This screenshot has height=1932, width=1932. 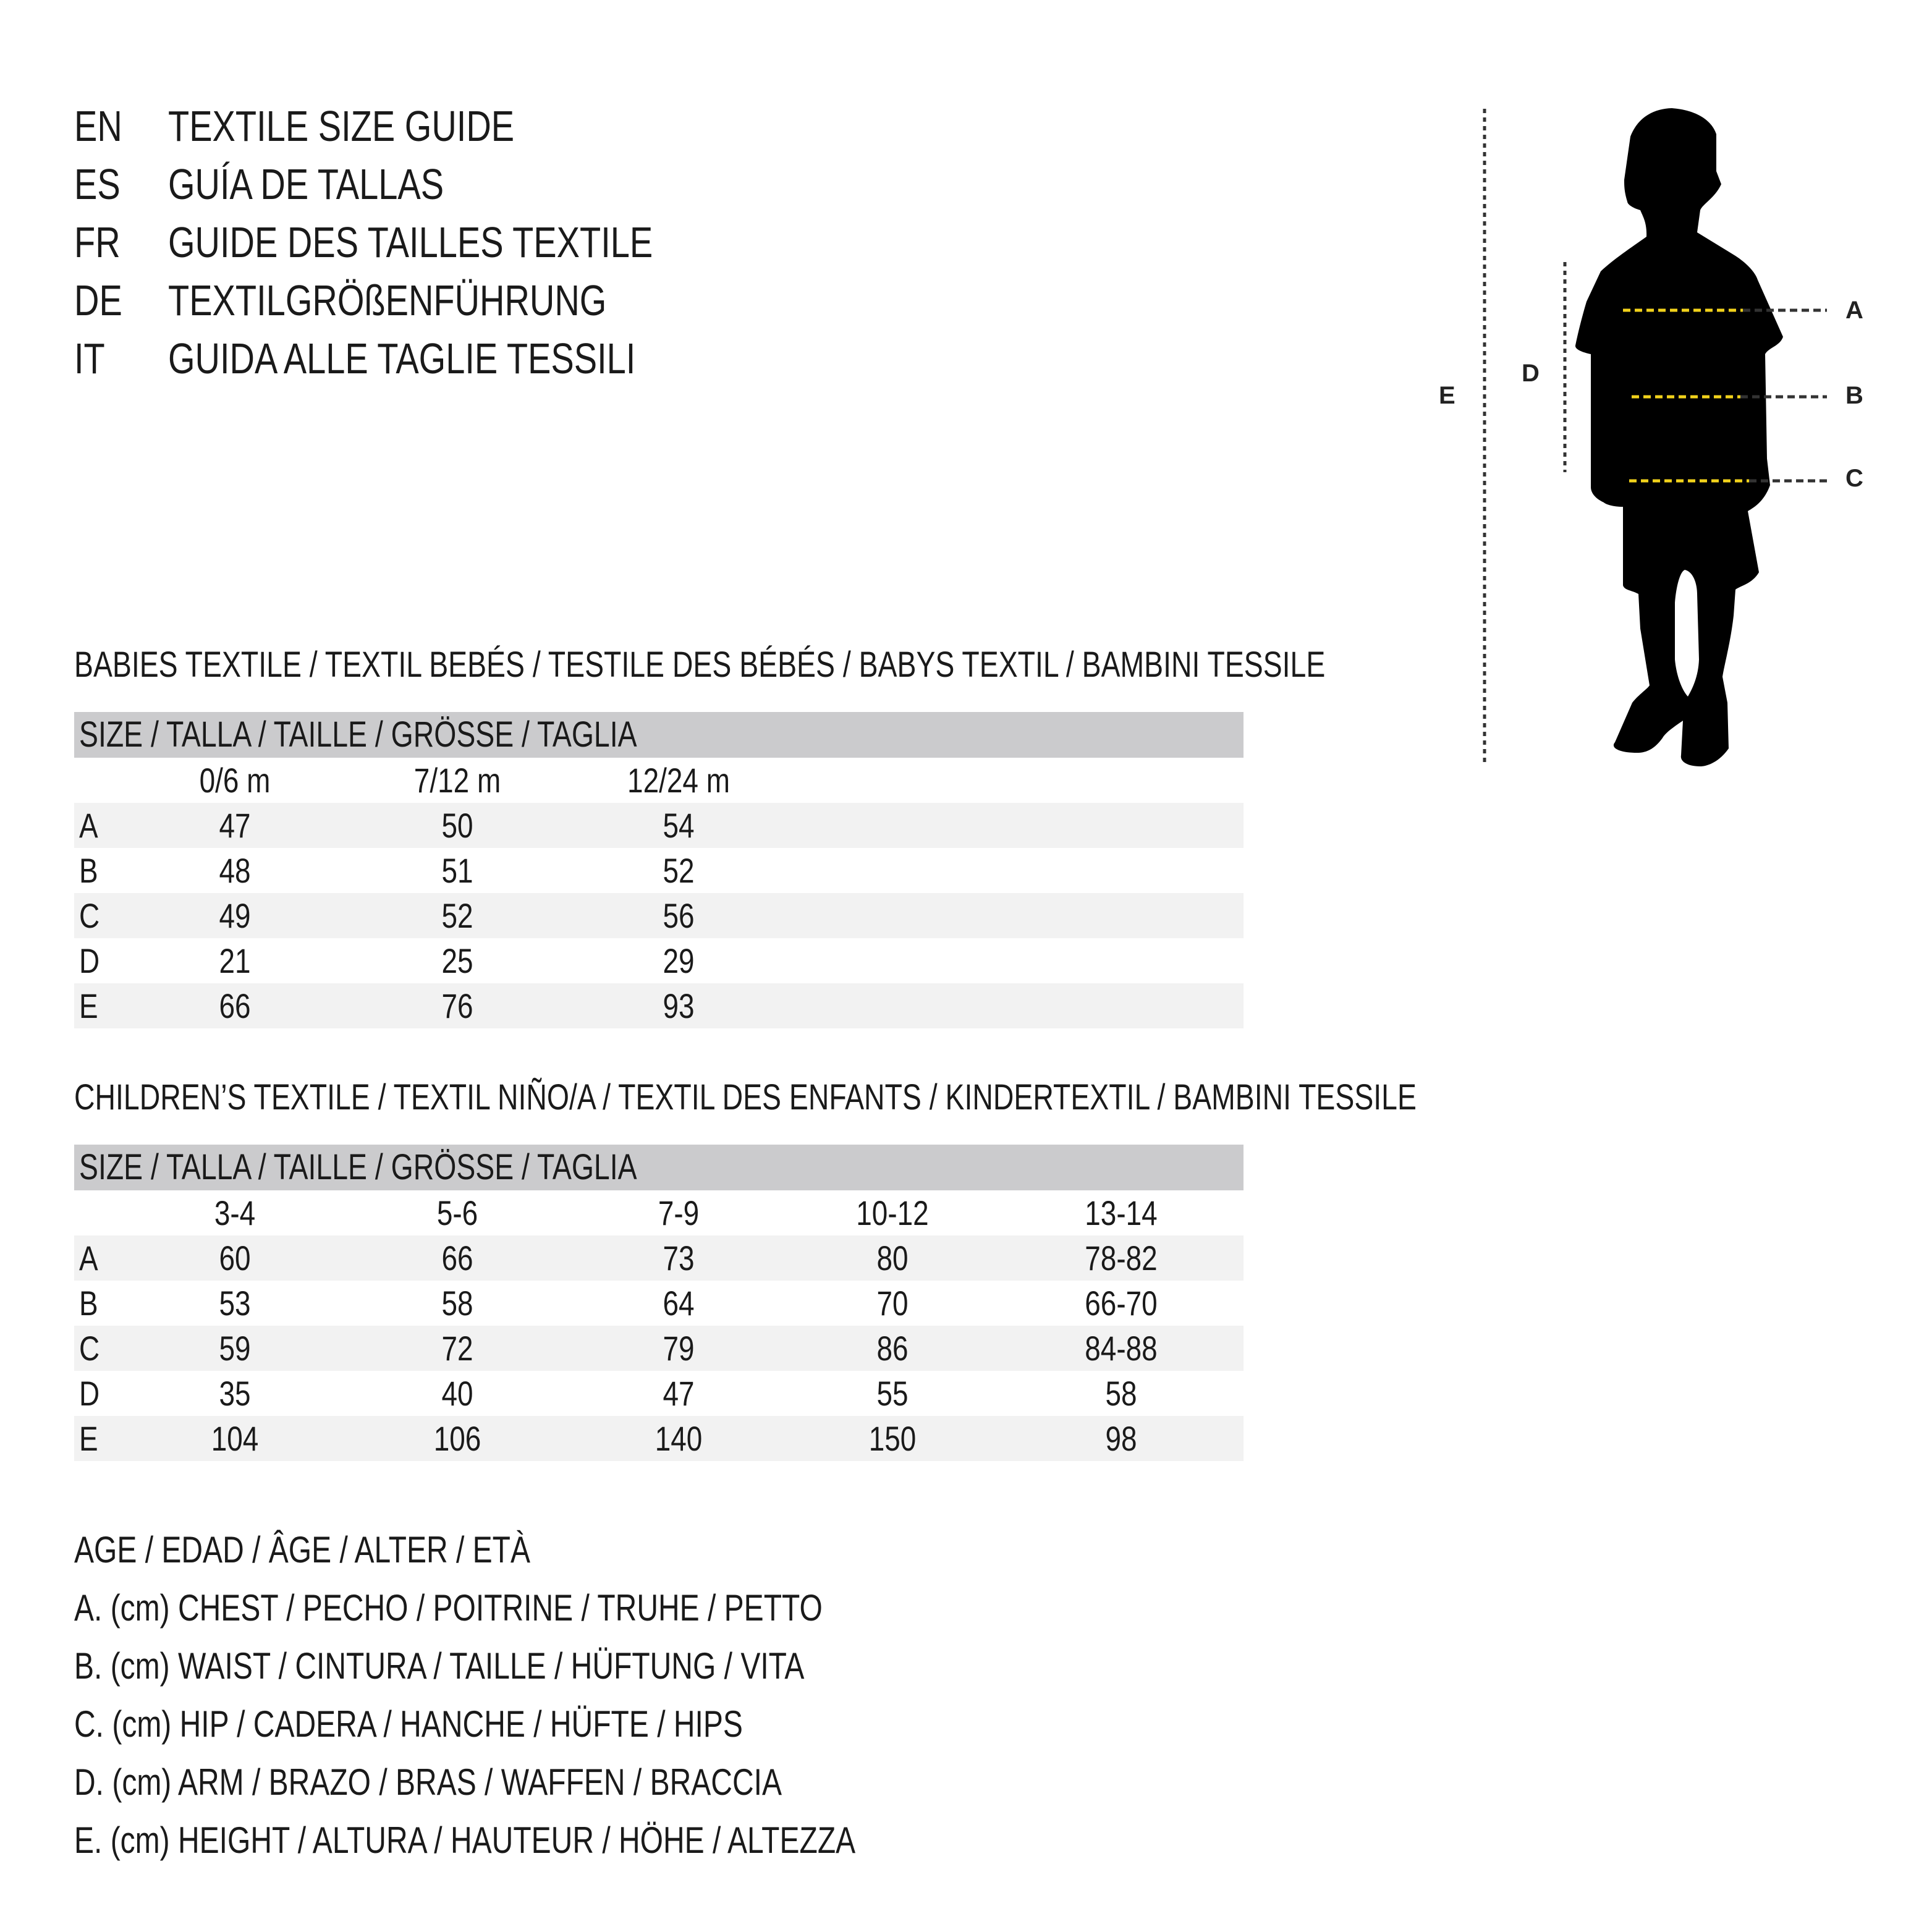 I want to click on title-text: TEXTILE SIZE GUIDE, so click(x=341, y=126).